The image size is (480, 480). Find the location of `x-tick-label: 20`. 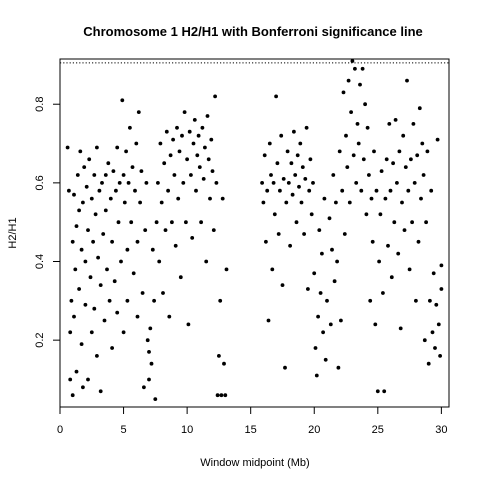

x-tick-label: 20 is located at coordinates (314, 430).